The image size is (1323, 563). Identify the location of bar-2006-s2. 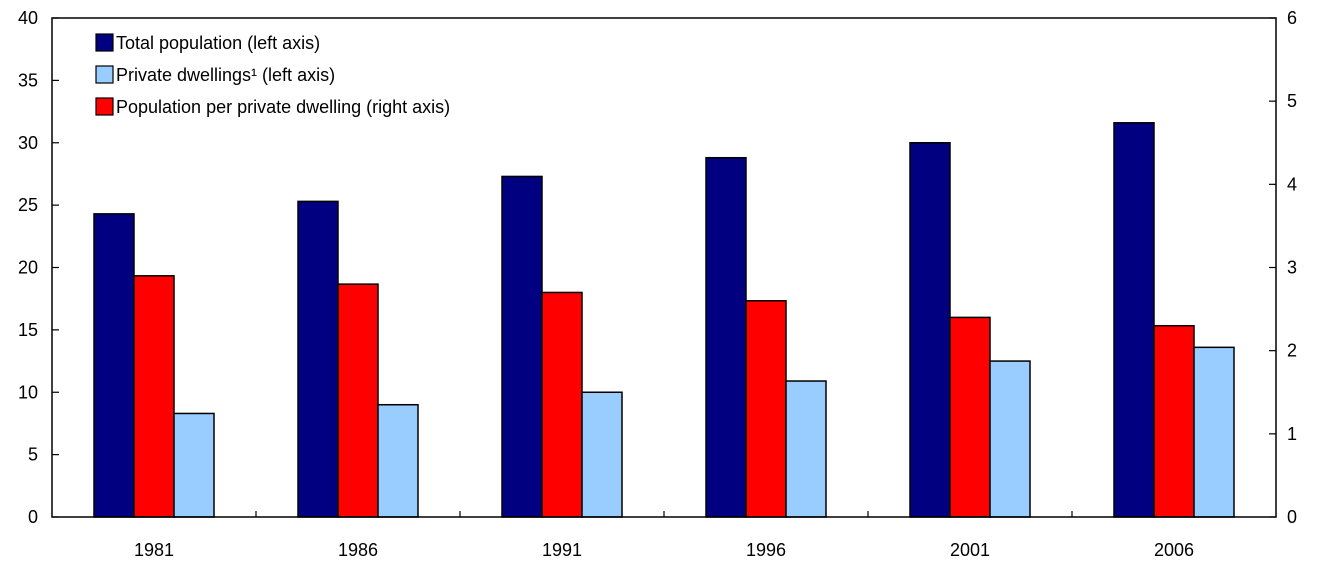
(1214, 432).